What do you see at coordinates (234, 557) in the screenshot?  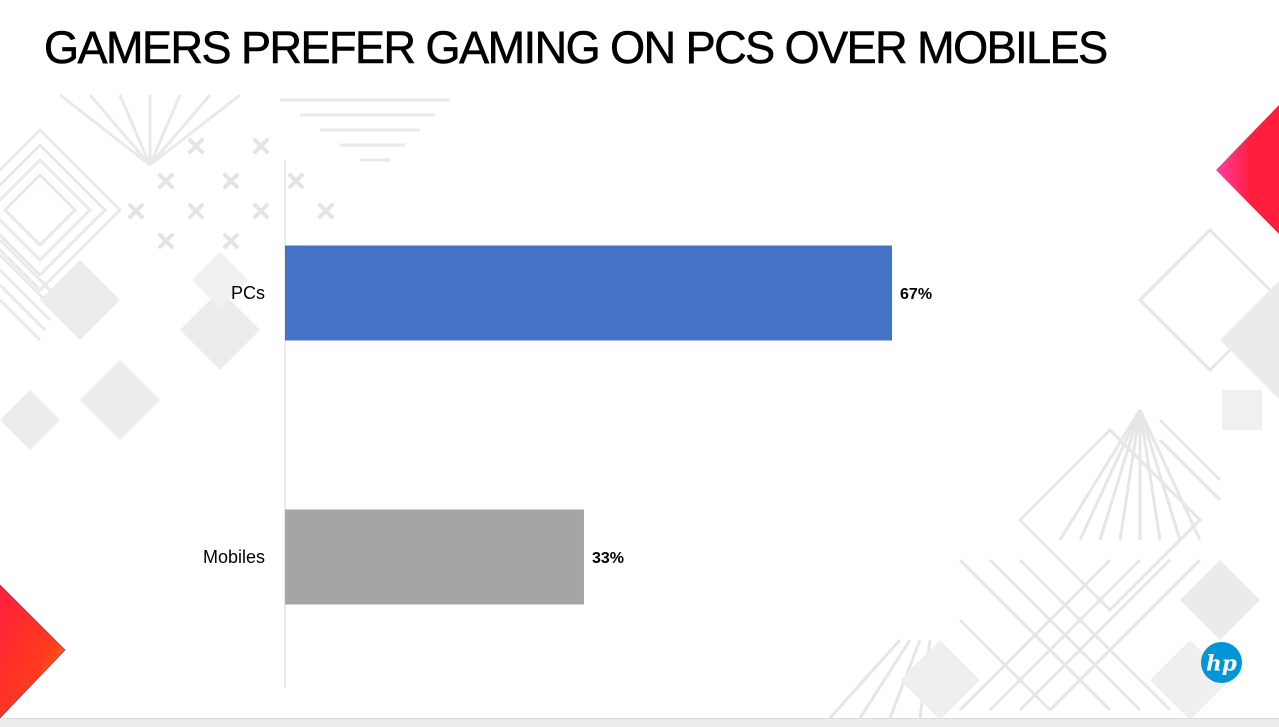 I see `category-label-mobiles: Mobiles` at bounding box center [234, 557].